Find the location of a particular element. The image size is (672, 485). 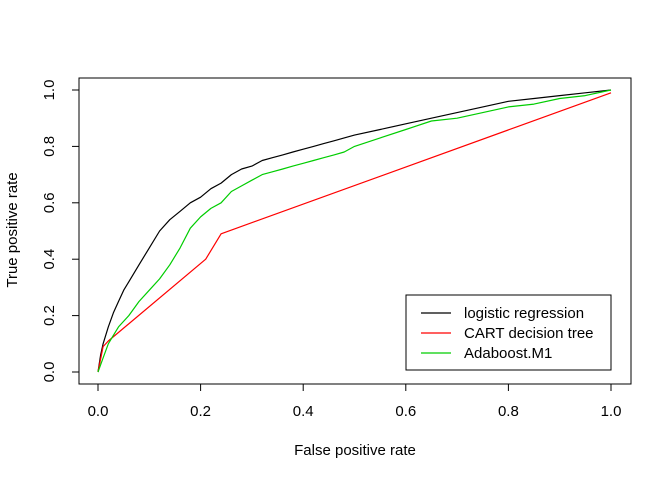

y-tick-label: 0.4 is located at coordinates (49, 259).